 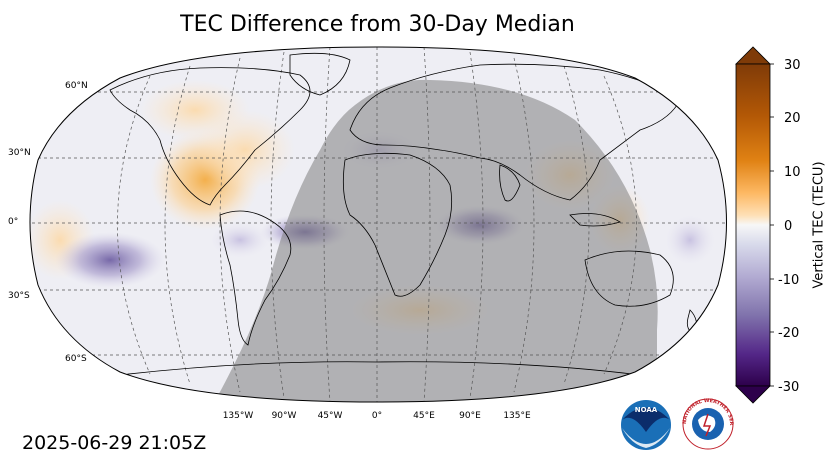 I want to click on colorbar: 30 20 10 0 -10 -20 -30, so click(x=768, y=225).